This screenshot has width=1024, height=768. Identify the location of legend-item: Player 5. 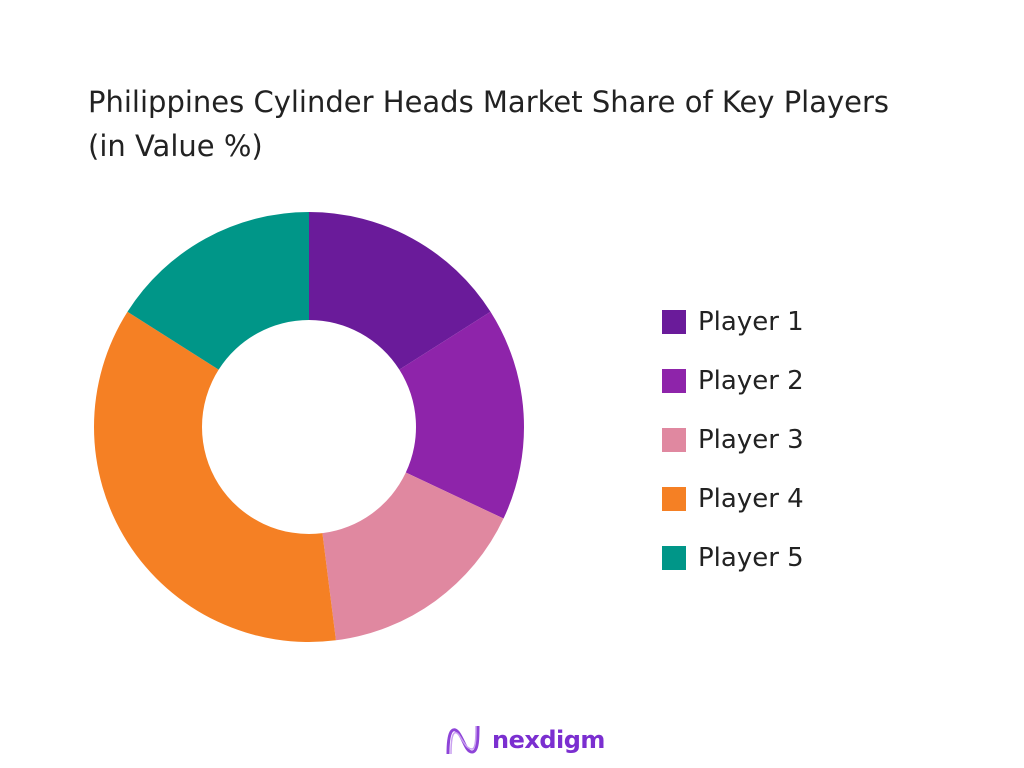
(733, 557).